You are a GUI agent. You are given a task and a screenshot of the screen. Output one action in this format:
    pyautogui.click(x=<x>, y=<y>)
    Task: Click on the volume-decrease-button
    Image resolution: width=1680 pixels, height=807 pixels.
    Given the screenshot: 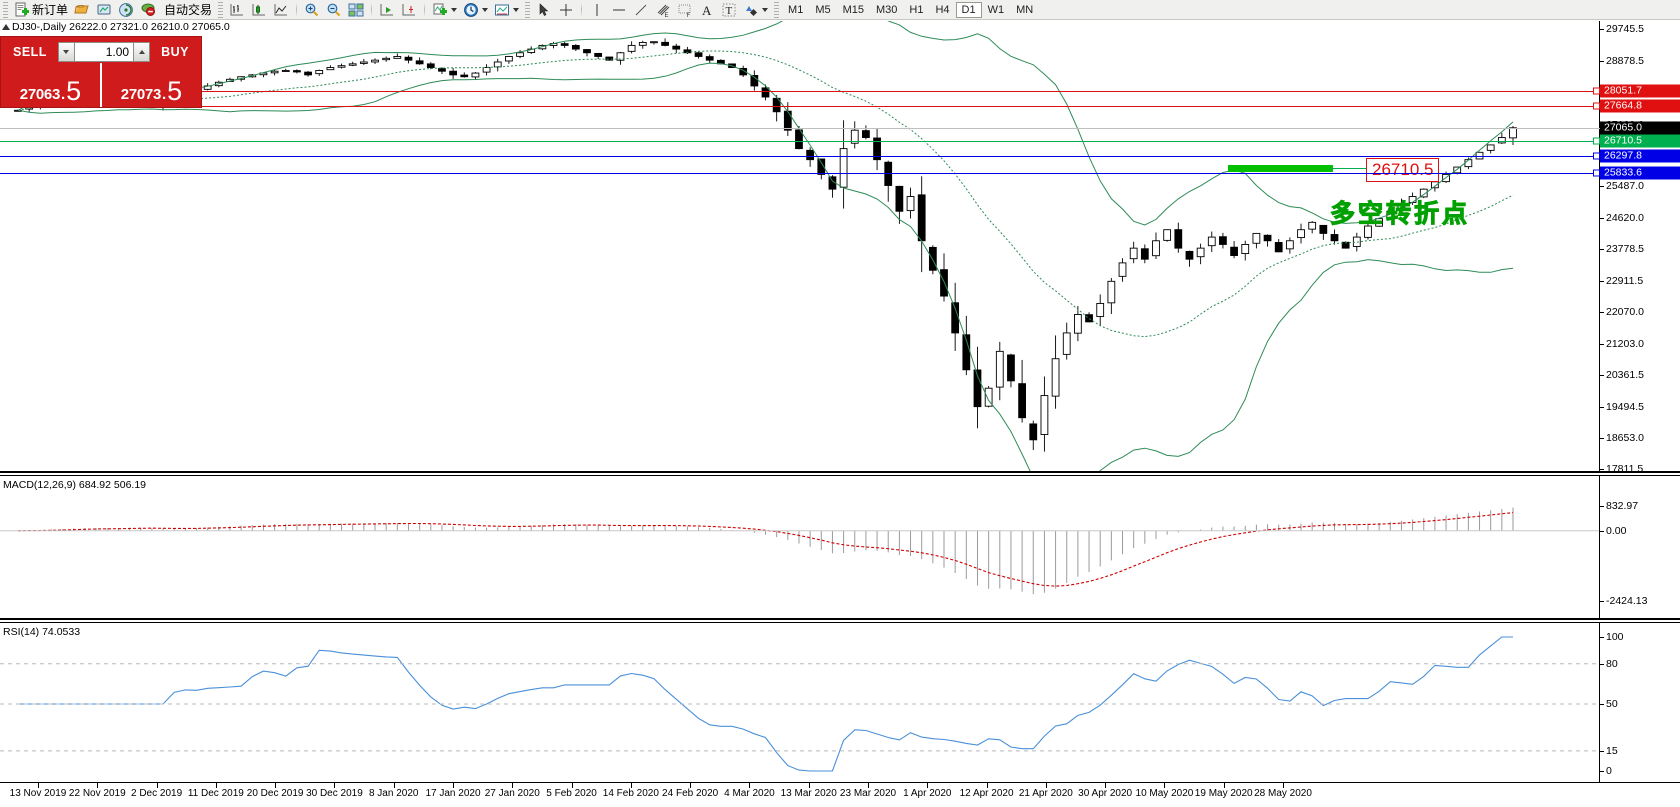 What is the action you would take?
    pyautogui.click(x=66, y=51)
    